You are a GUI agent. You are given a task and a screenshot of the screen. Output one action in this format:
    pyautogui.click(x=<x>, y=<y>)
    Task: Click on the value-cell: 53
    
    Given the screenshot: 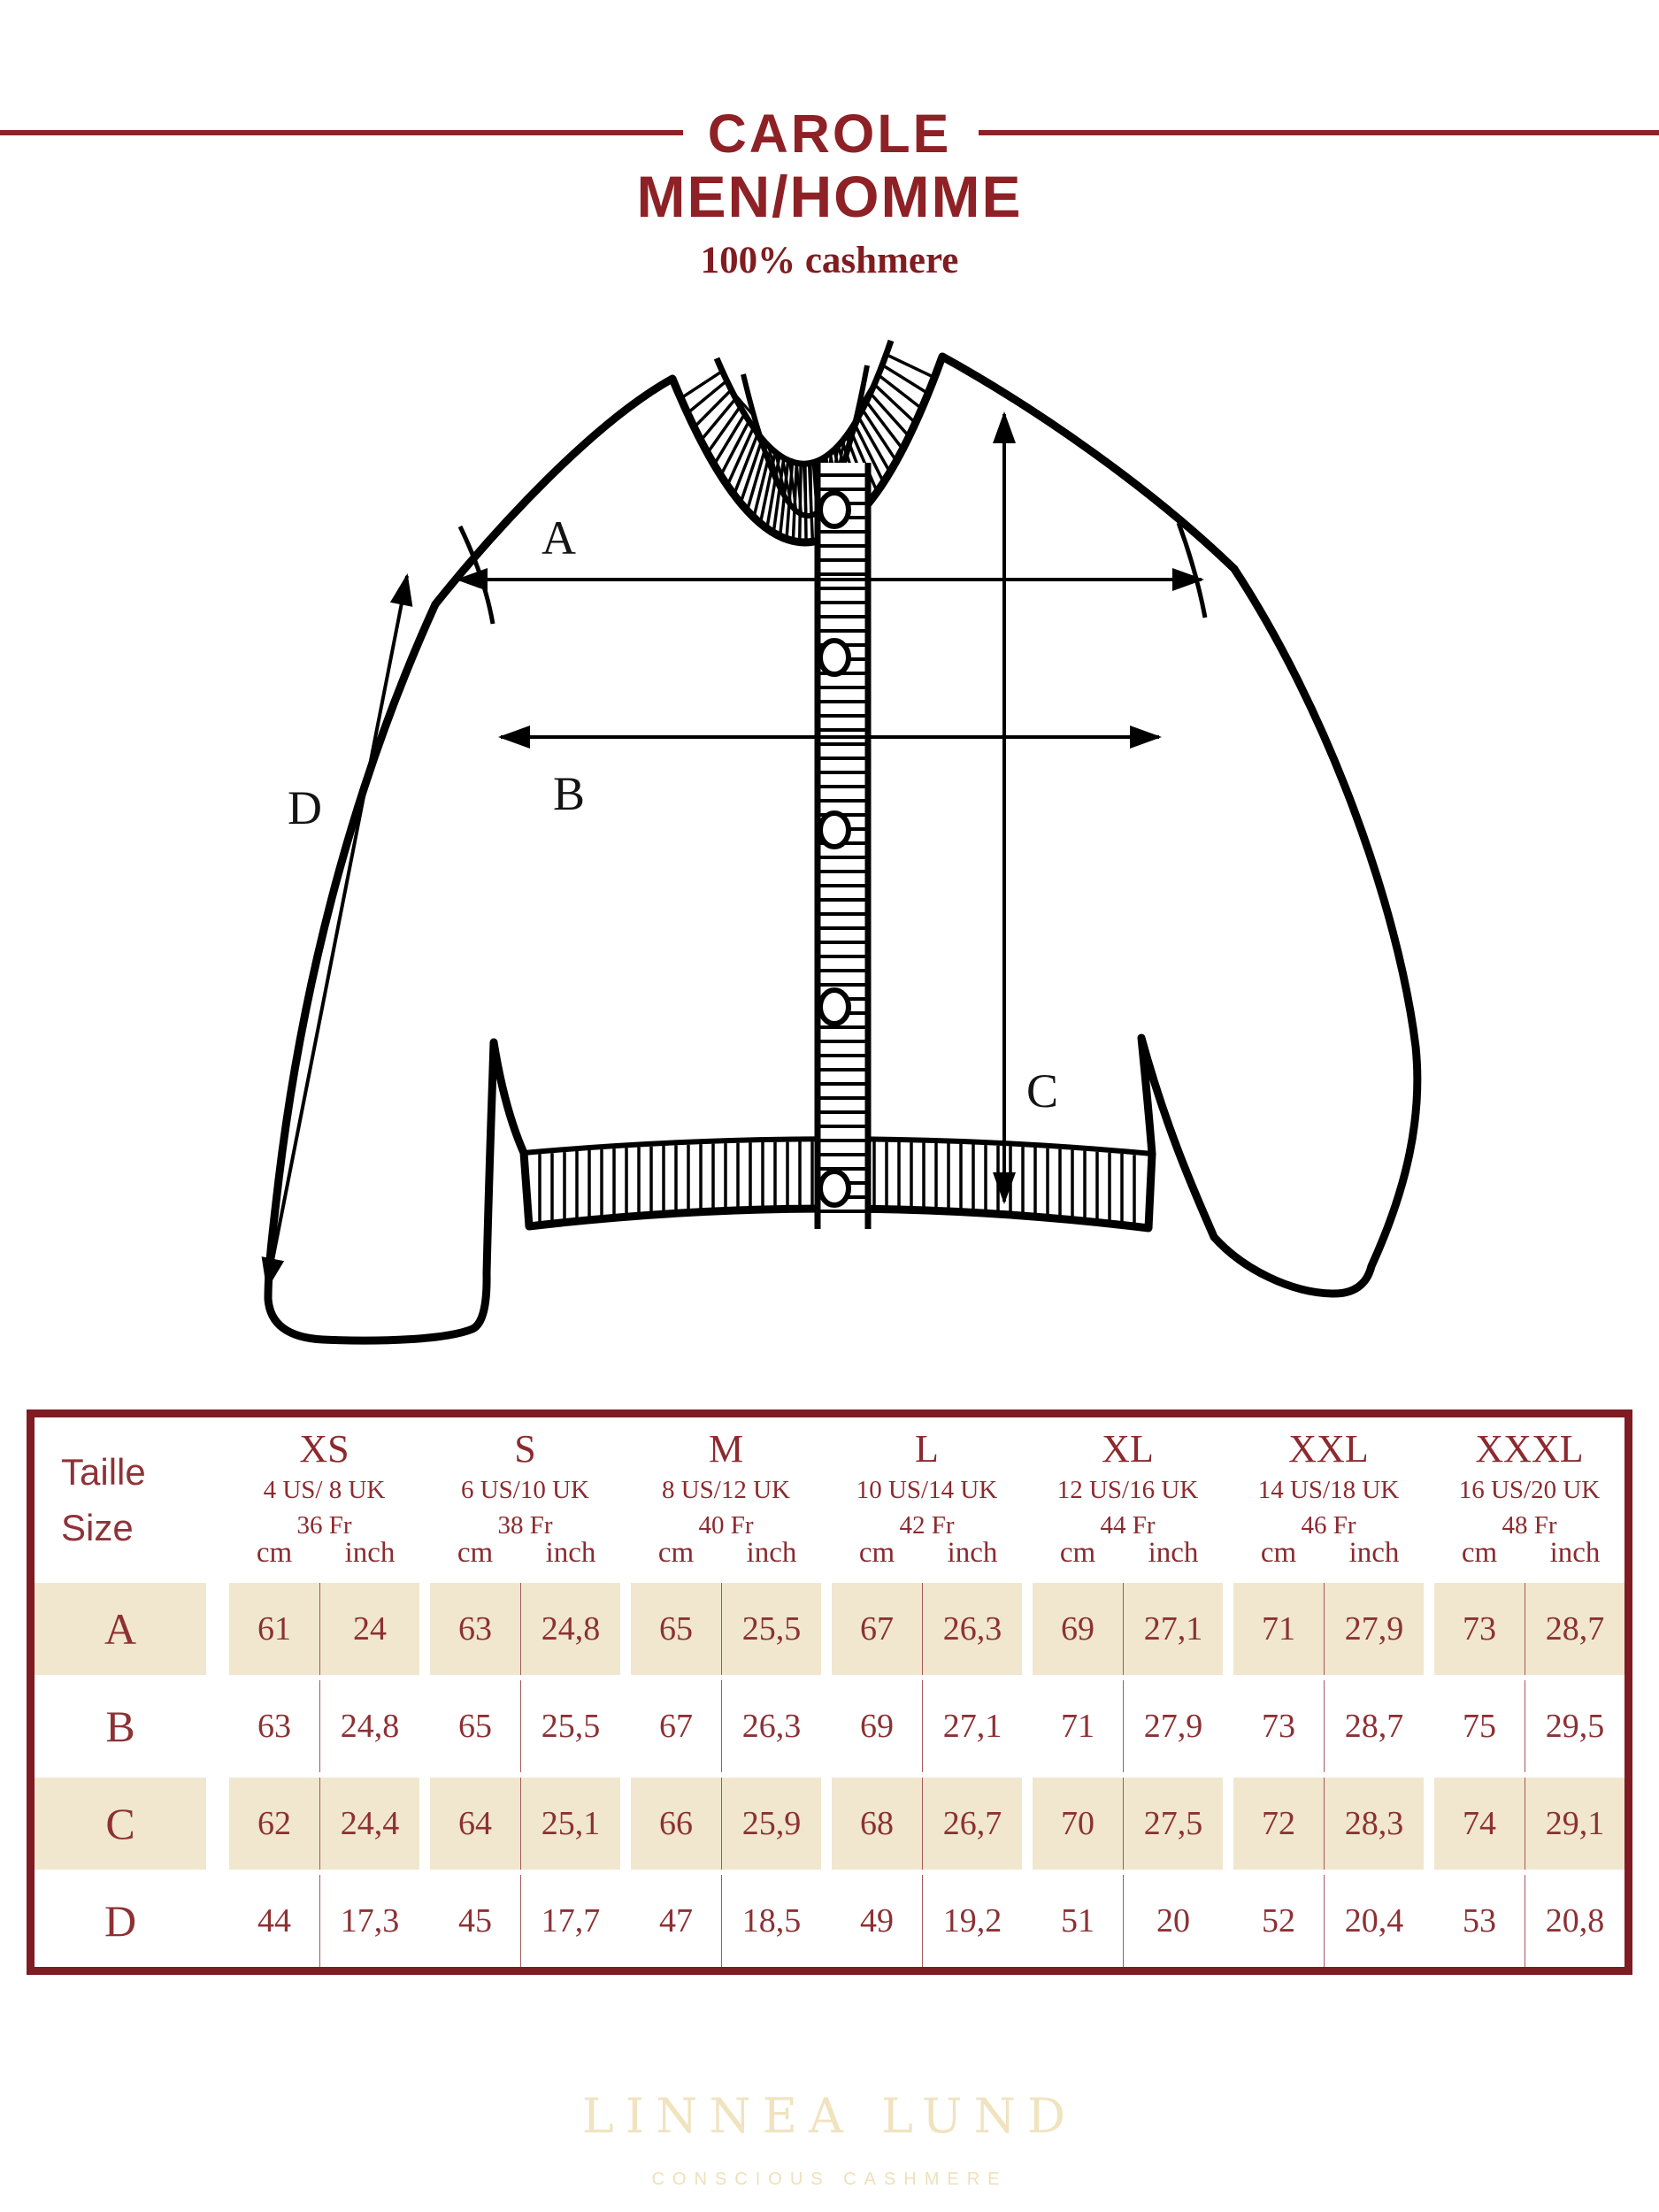 What is the action you would take?
    pyautogui.click(x=1480, y=1921)
    